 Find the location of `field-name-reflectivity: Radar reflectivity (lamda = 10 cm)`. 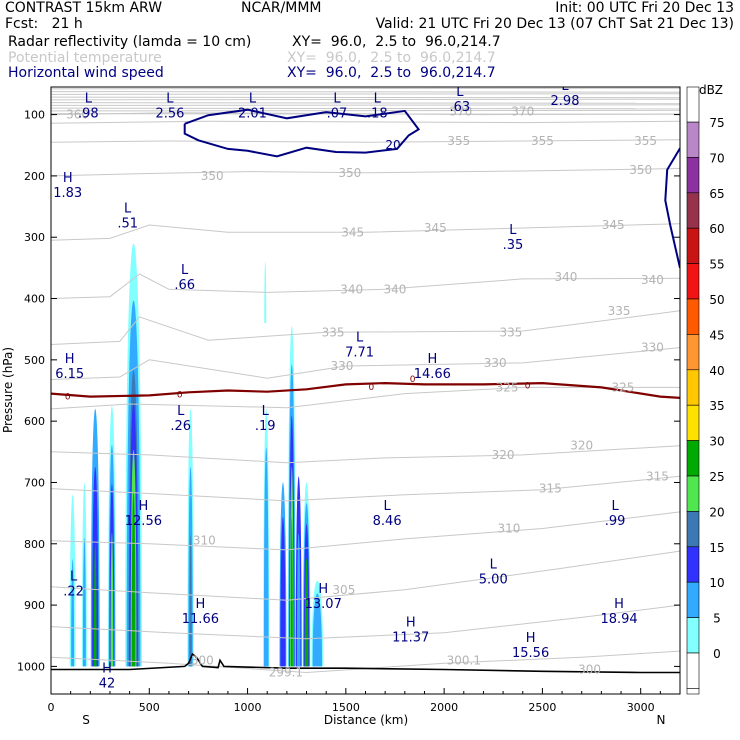

field-name-reflectivity: Radar reflectivity (lamda = 10 cm) is located at coordinates (130, 42).